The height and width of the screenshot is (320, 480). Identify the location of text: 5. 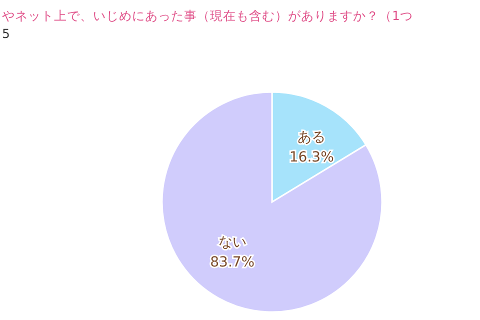
(6, 33).